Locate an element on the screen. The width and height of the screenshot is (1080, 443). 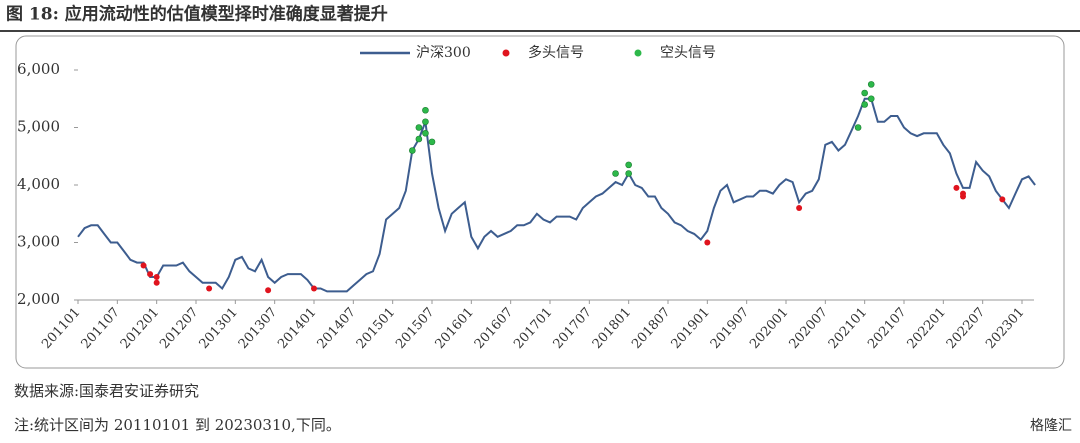
legend-label: 沪深300 is located at coordinates (443, 53).